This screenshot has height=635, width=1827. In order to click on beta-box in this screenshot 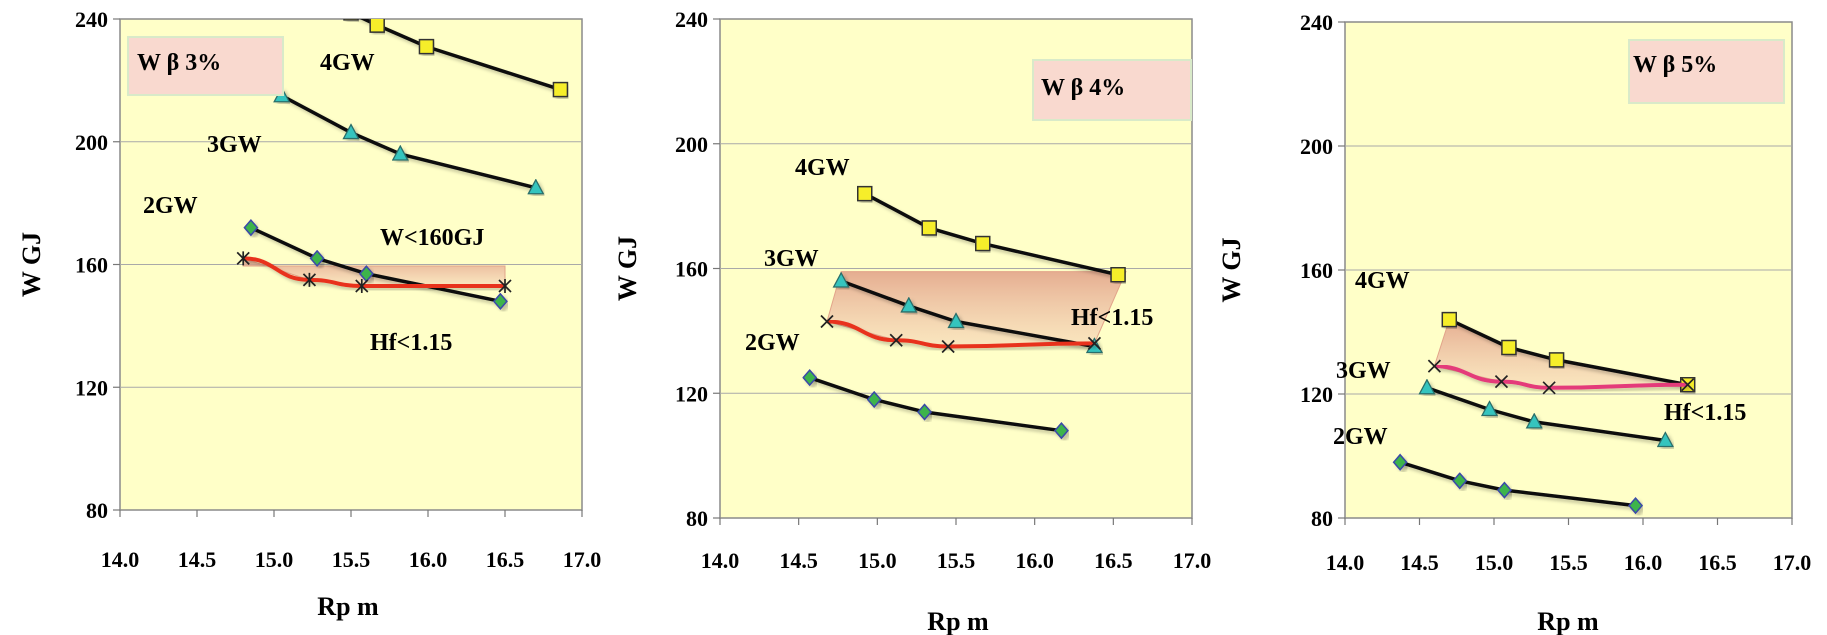, I will do `click(1112, 90)`.